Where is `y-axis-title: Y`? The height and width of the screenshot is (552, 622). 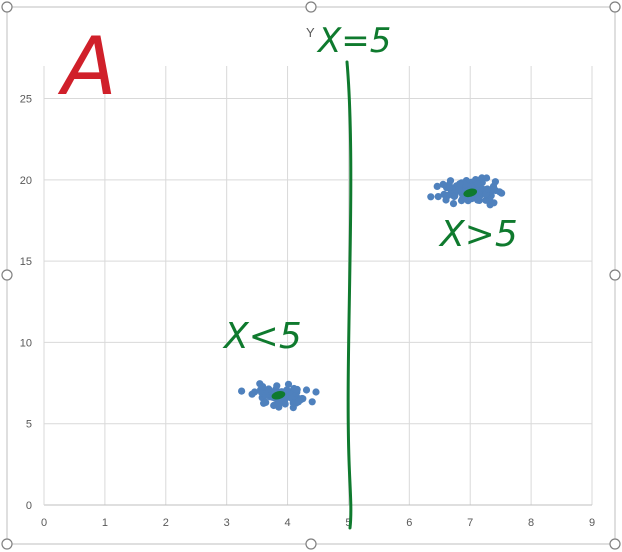
y-axis-title: Y is located at coordinates (310, 32).